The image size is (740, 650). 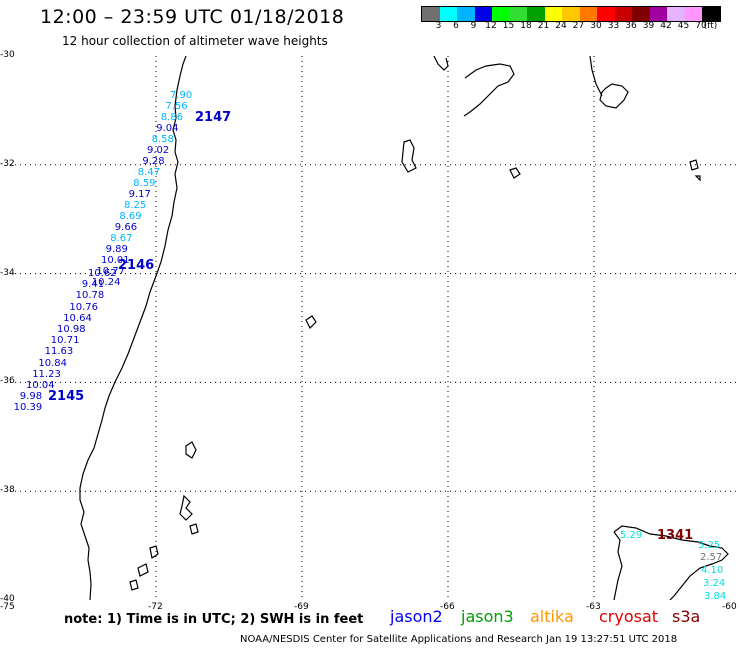 What do you see at coordinates (106, 282) in the screenshot?
I see `wave-height-reading: 10.24` at bounding box center [106, 282].